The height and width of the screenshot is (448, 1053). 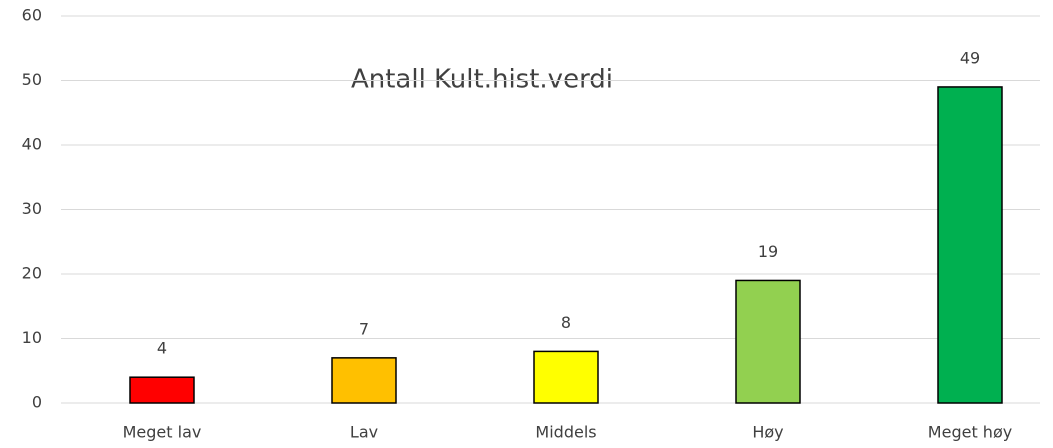 What do you see at coordinates (37, 402) in the screenshot?
I see `y-tick-label: 0` at bounding box center [37, 402].